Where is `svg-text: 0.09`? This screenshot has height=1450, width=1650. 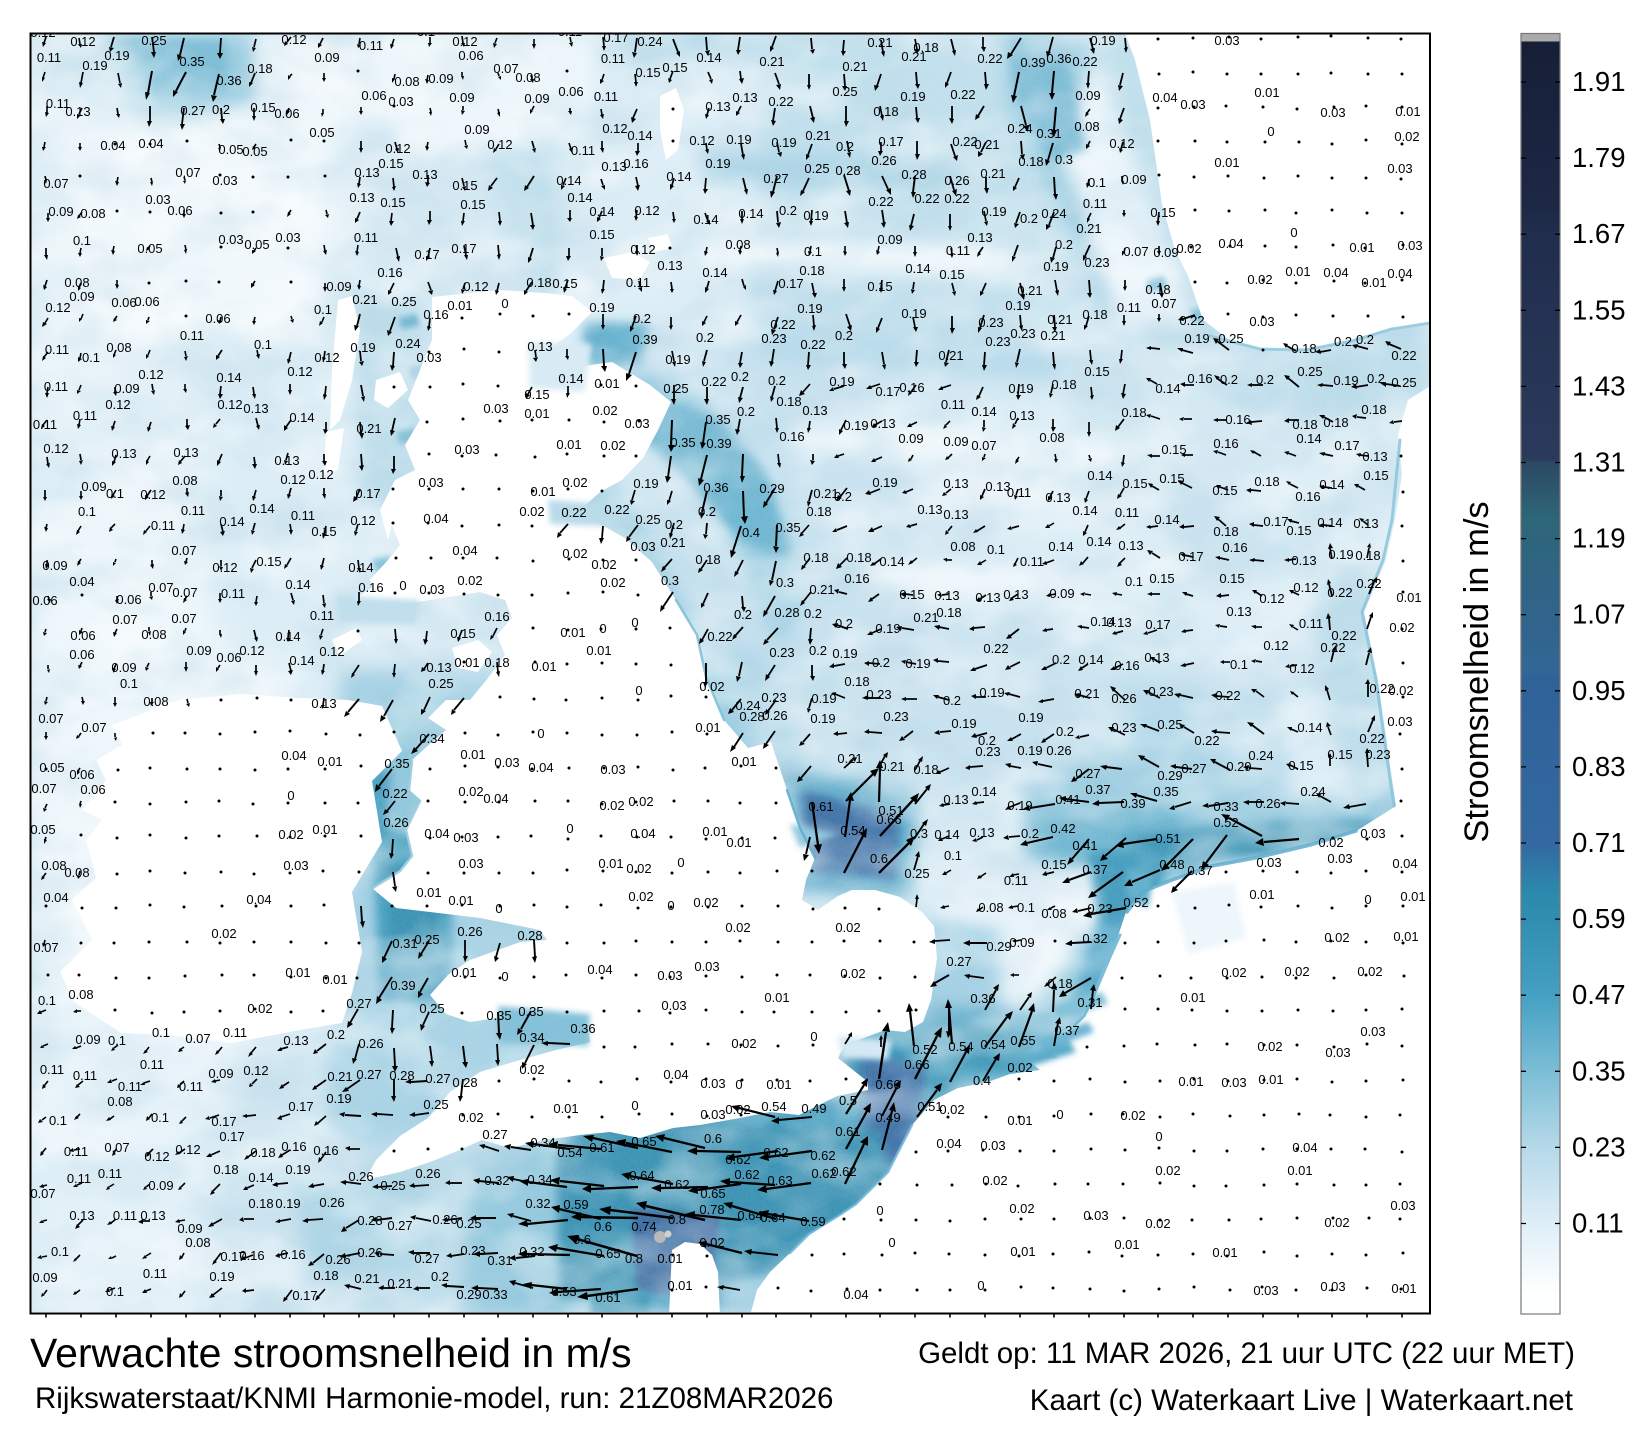 svg-text: 0.09 is located at coordinates (536, 98).